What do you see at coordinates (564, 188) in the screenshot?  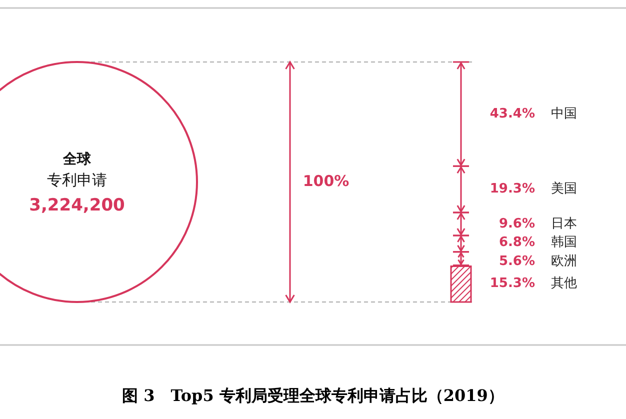 I see `category-label: 美国` at bounding box center [564, 188].